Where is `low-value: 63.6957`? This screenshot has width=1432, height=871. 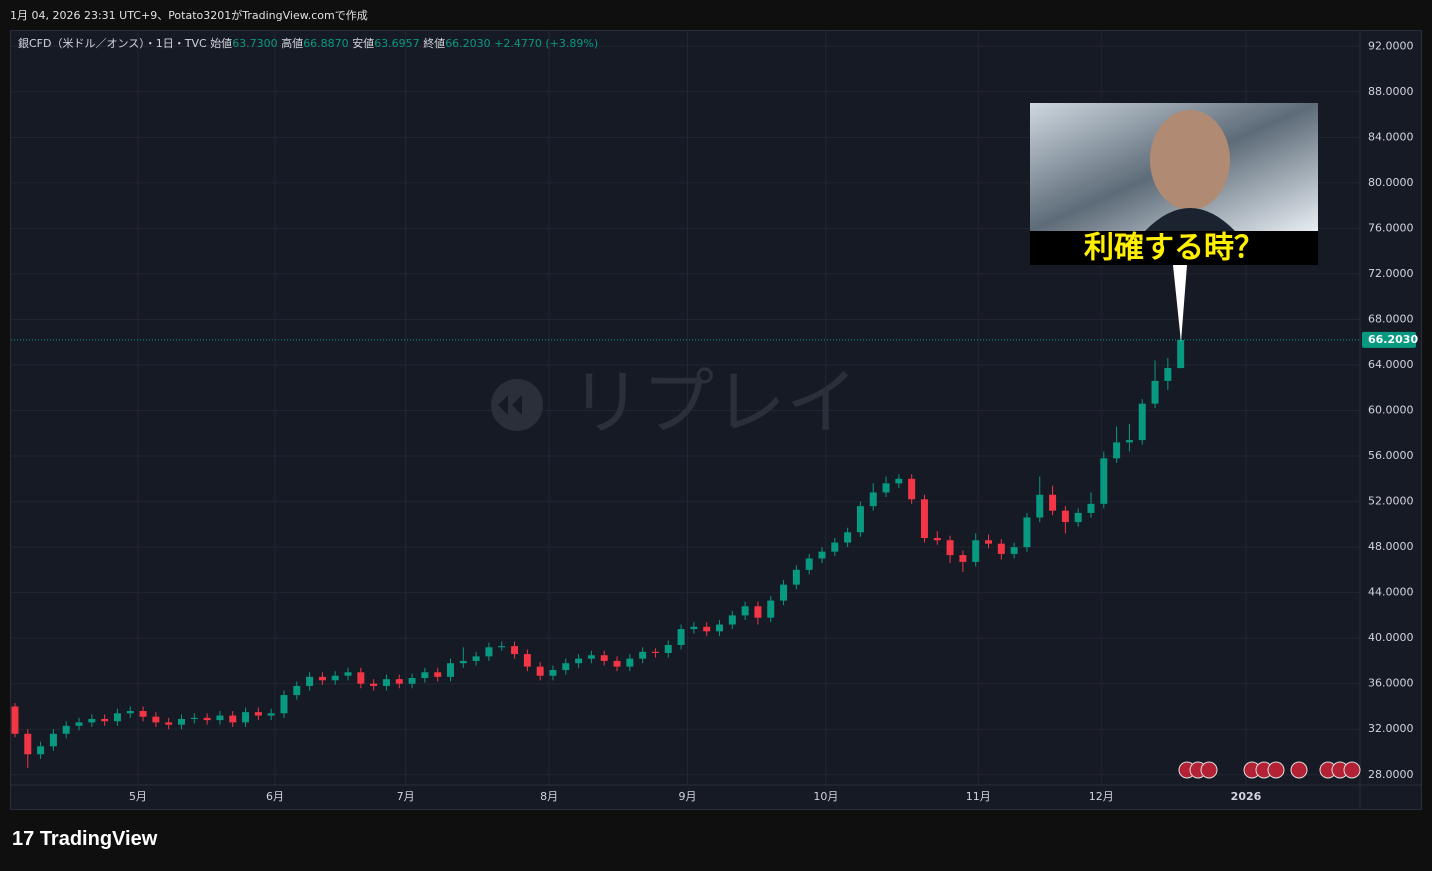 low-value: 63.6957 is located at coordinates (397, 43).